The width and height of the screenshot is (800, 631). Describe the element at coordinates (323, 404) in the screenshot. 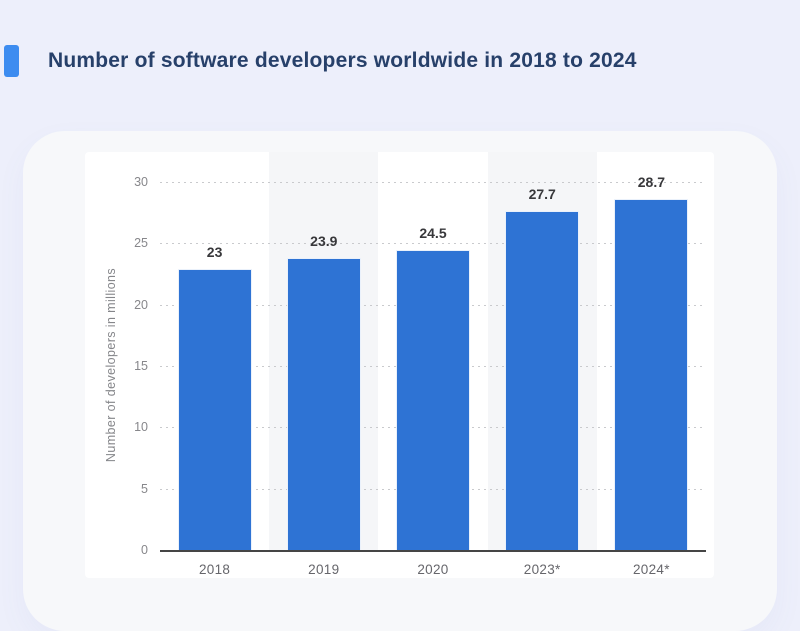

I see `bar-2019` at that location.